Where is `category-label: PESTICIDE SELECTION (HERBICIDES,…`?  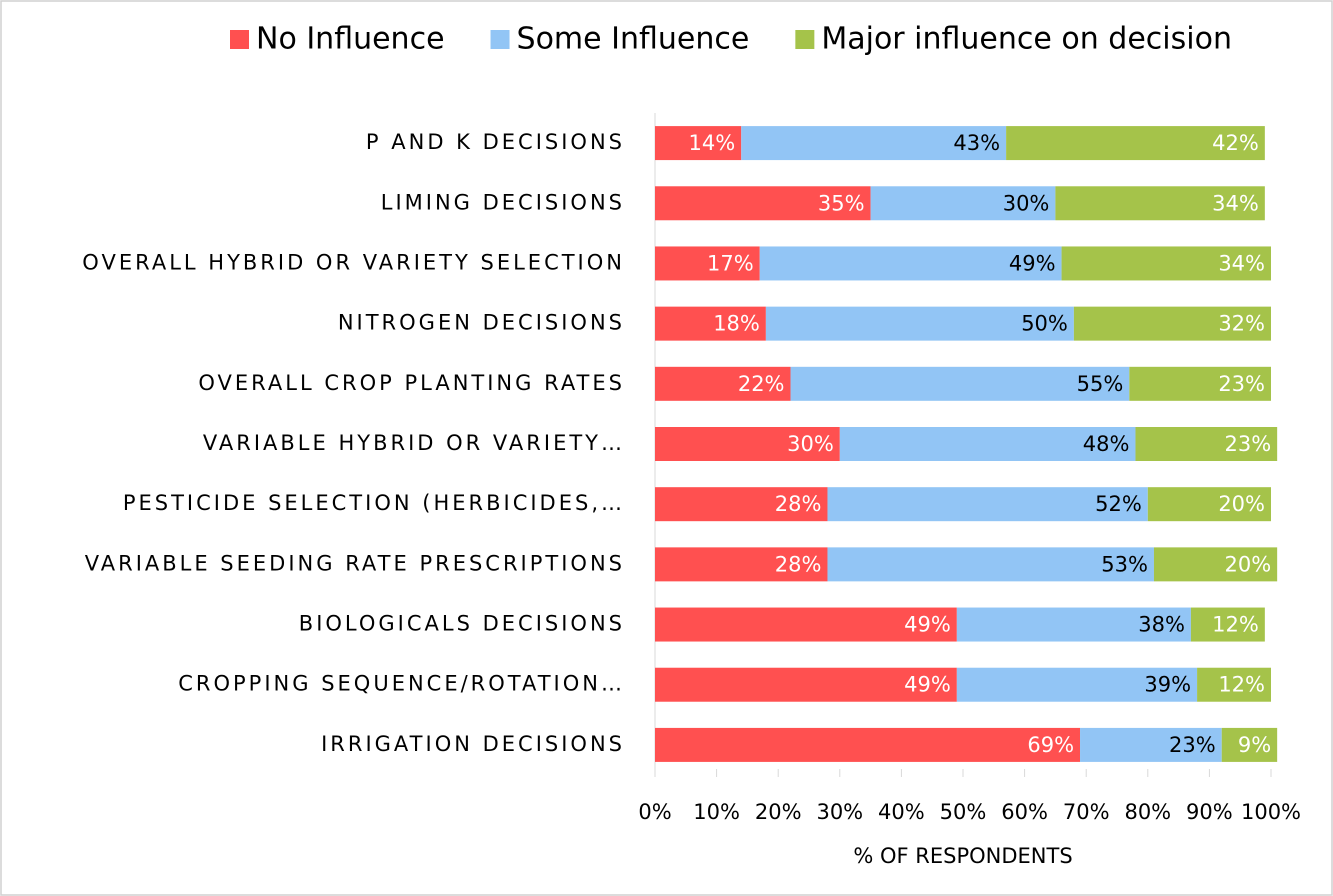
category-label: PESTICIDE SELECTION (HERBICIDES,… is located at coordinates (374, 503).